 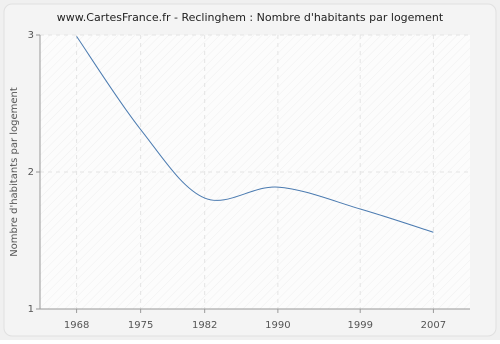 I want to click on y-tick-label: 2, so click(x=31, y=172).